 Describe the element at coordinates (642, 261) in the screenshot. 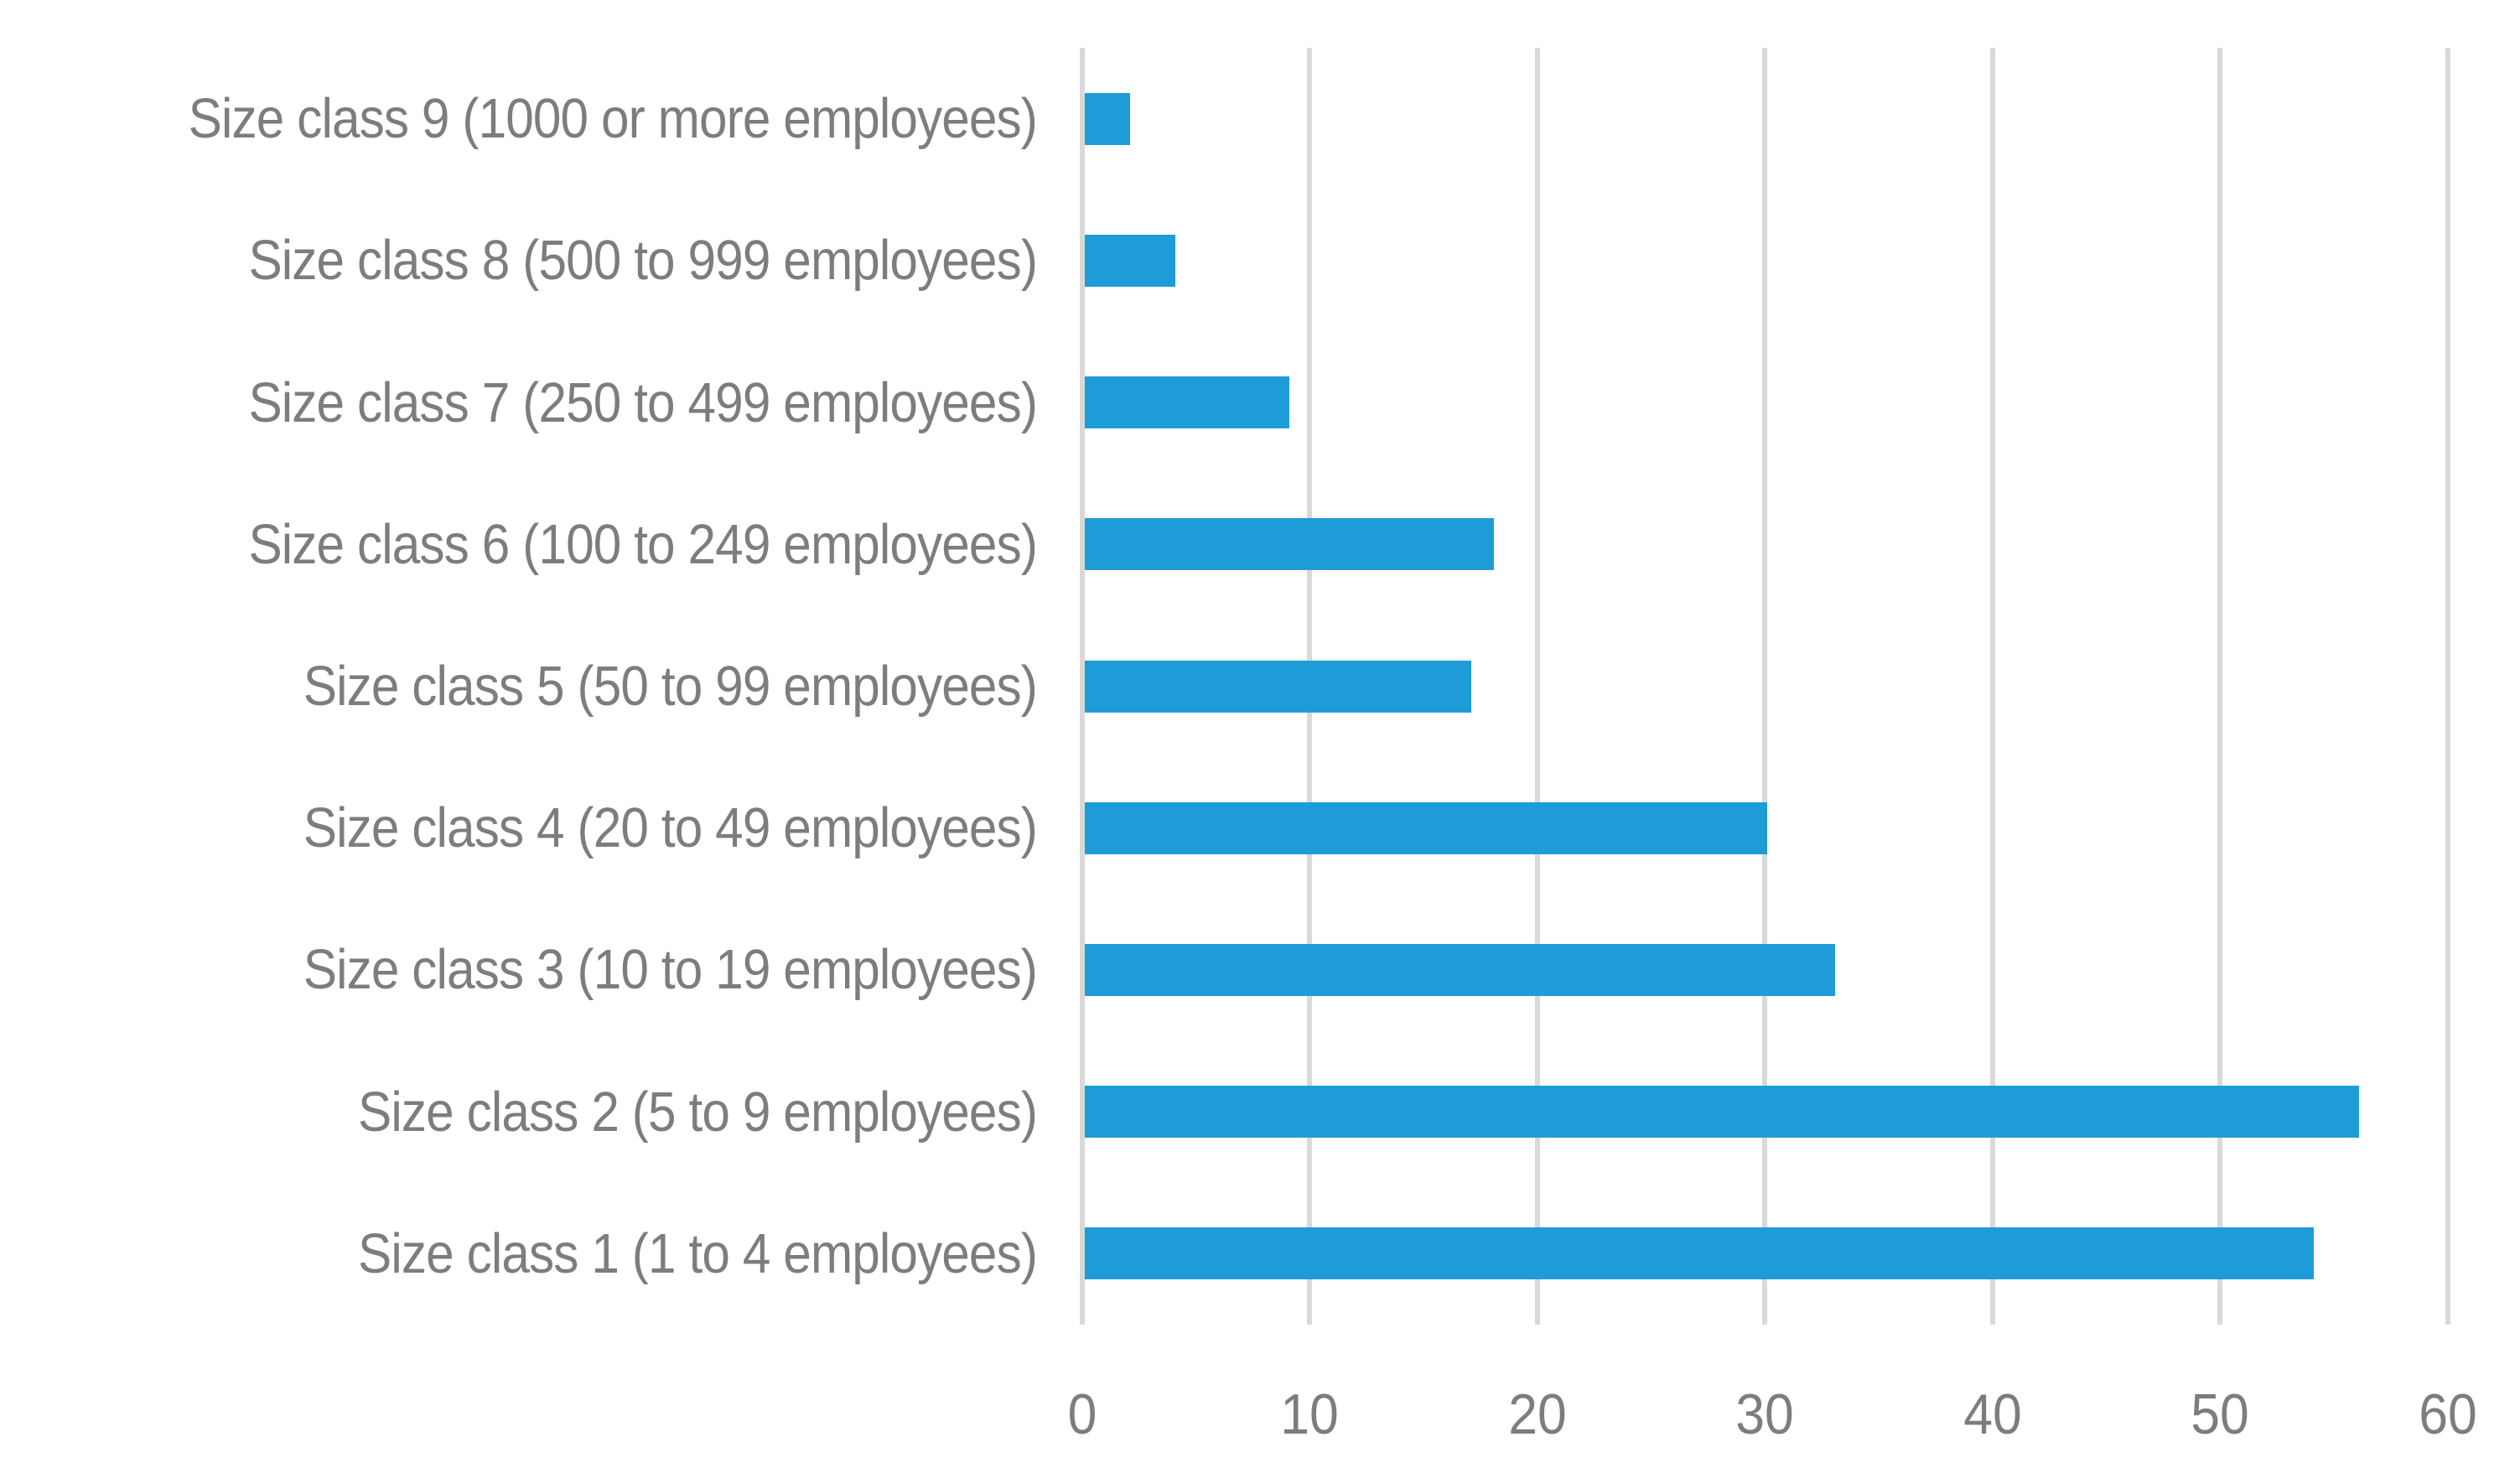

I see `category-label: Size class 8 (500 to 999 employees)` at that location.